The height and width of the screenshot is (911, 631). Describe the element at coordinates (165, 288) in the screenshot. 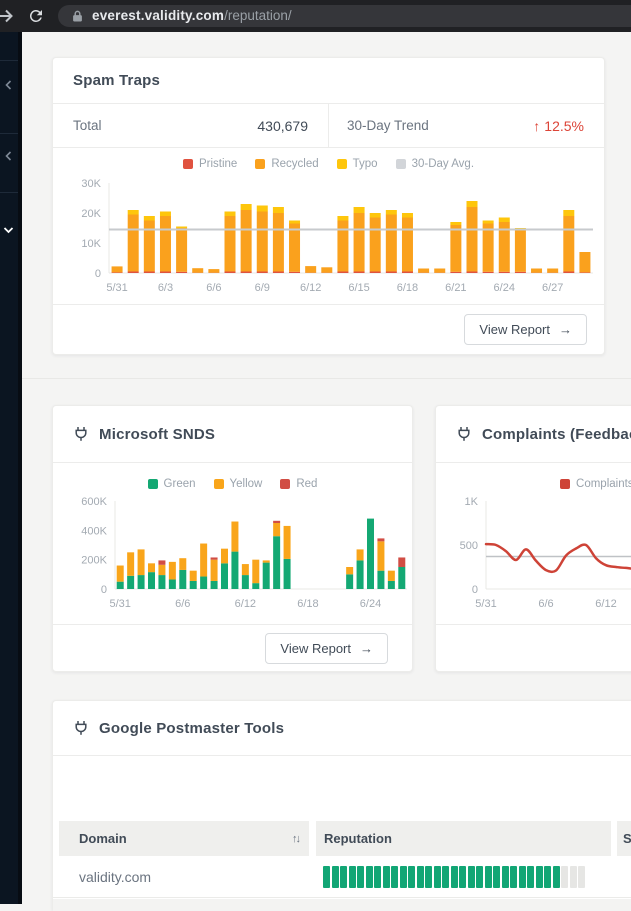

I see `svg-text: 6/3` at that location.